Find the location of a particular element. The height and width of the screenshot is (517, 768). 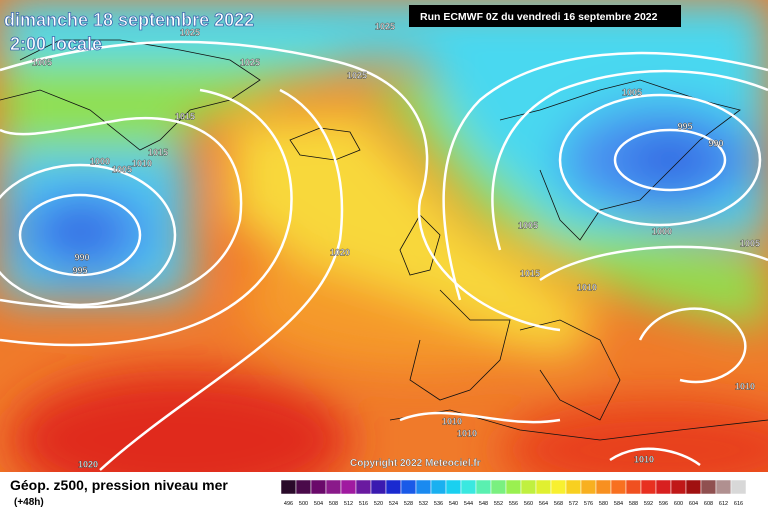

scale-label: 556 is located at coordinates (513, 504).